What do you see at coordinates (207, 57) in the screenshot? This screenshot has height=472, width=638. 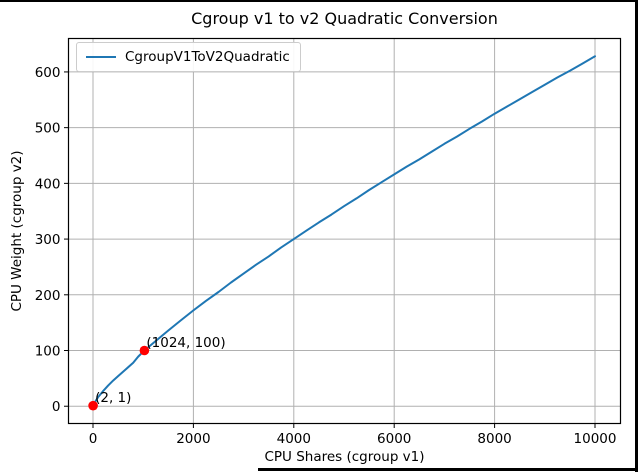 I see `legend-label: CgroupV1ToV2Quadratic` at bounding box center [207, 57].